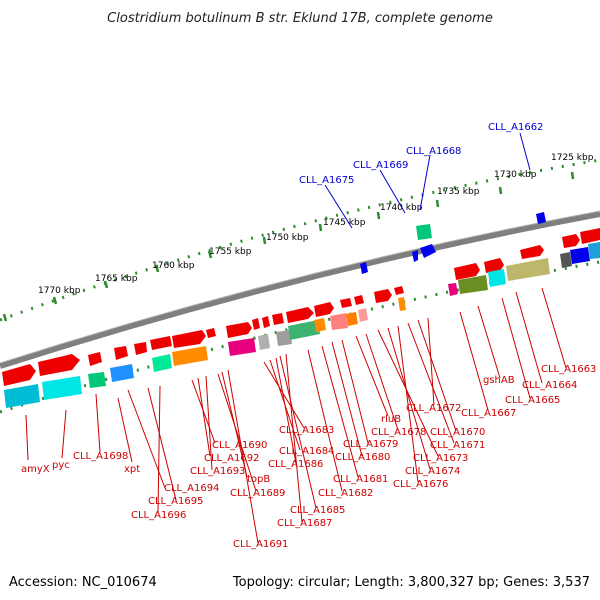 Image resolution: width=600 pixels, height=600 pixels. I want to click on gene-label-blue: CLL_A1669, so click(380, 165).